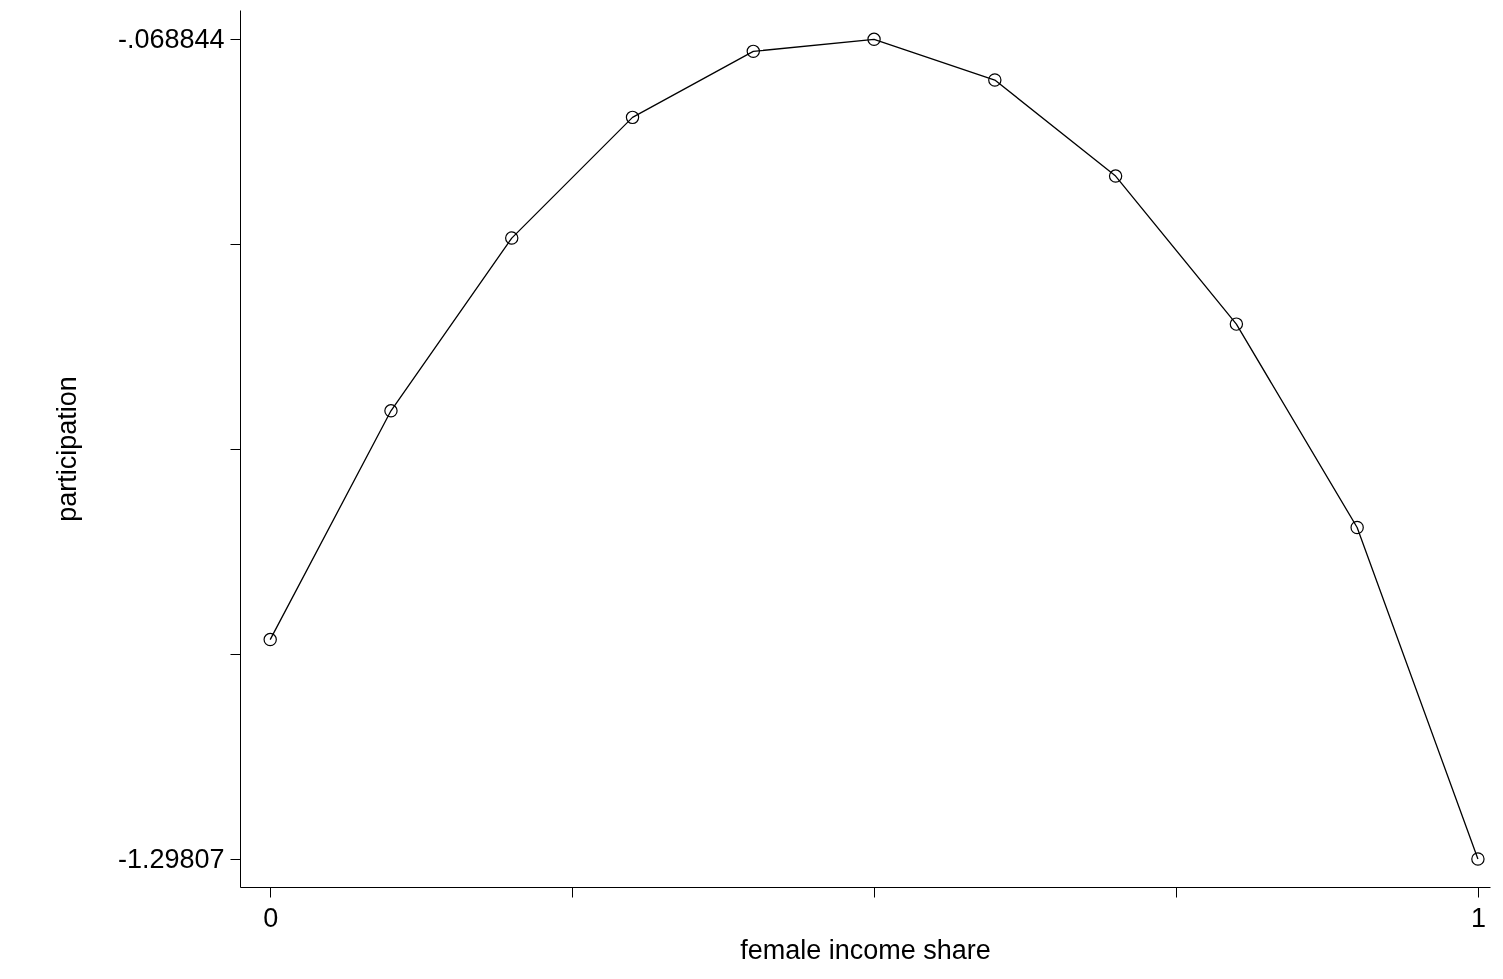 This screenshot has height=979, width=1503. What do you see at coordinates (271, 917) in the screenshot?
I see `x-tick-label: 0` at bounding box center [271, 917].